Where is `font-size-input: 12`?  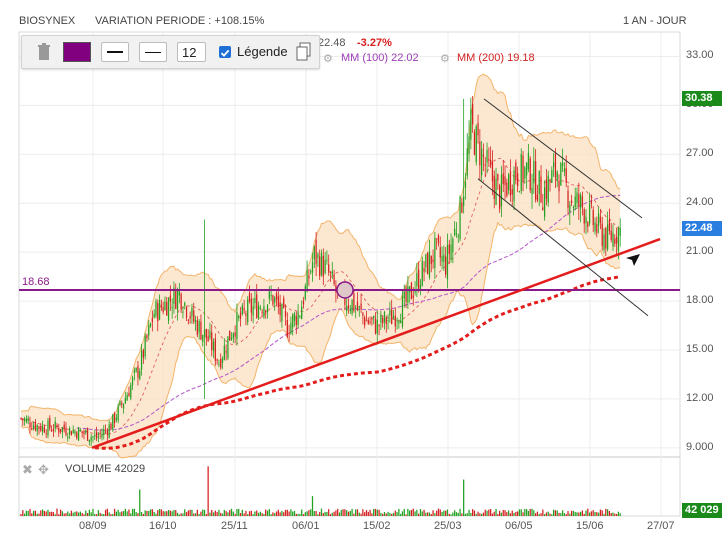 font-size-input: 12 is located at coordinates (191, 52).